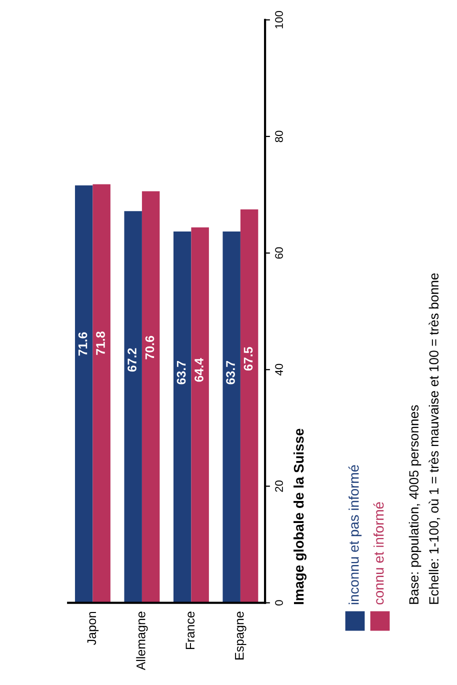  I want to click on data-label: 67.5, so click(248, 359).